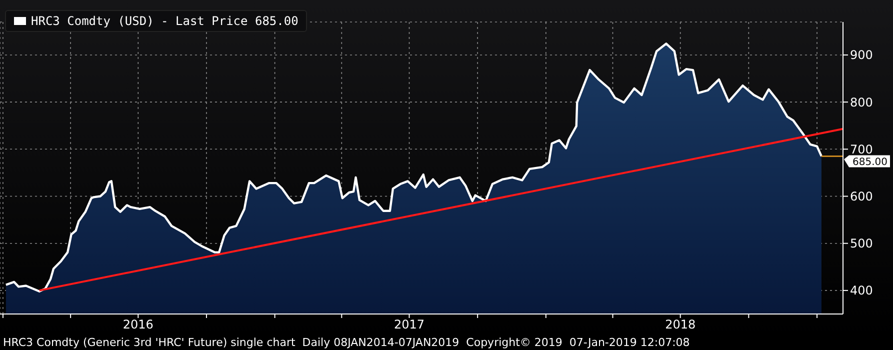 Image resolution: width=893 pixels, height=350 pixels. Describe the element at coordinates (346, 342) in the screenshot. I see `text: HRC3 Comdty (Generic 3rd 'HRC' Future) single chart Daily 08JAN2014-07JAN2019 Copyright© 2019 07-Jan-2019 12:07:08` at that location.